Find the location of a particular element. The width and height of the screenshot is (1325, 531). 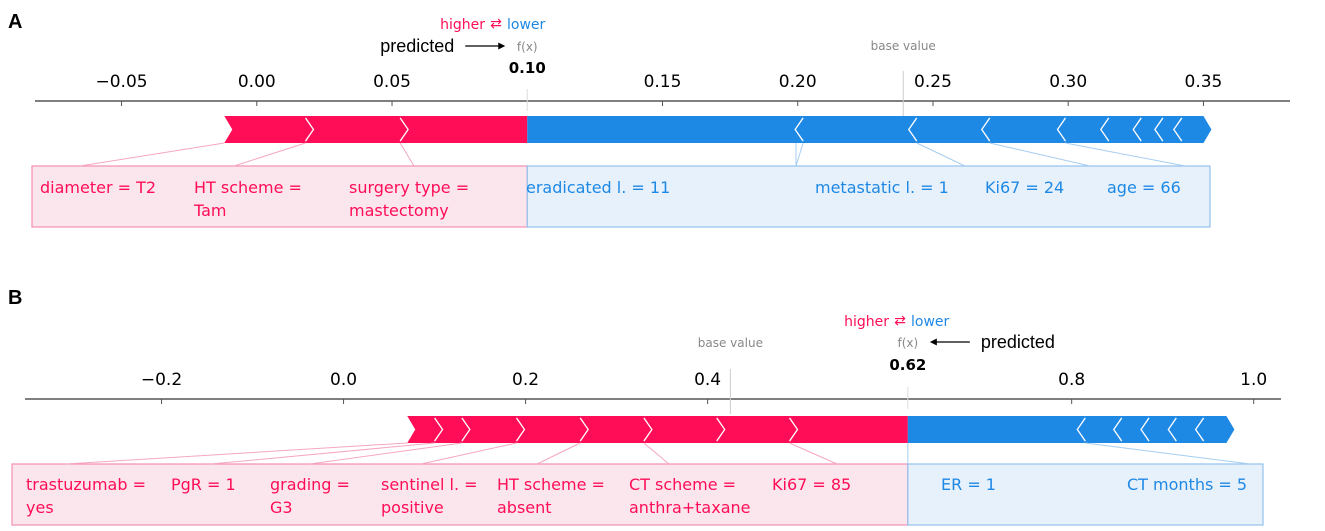

feature-label: ER = 1 is located at coordinates (968, 484).